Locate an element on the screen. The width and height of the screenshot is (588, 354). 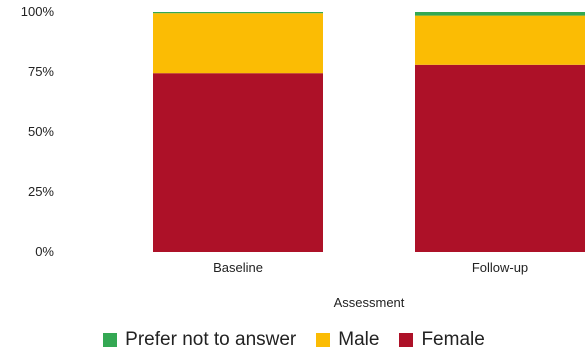
y-tick-label: 0% is located at coordinates (44, 251).